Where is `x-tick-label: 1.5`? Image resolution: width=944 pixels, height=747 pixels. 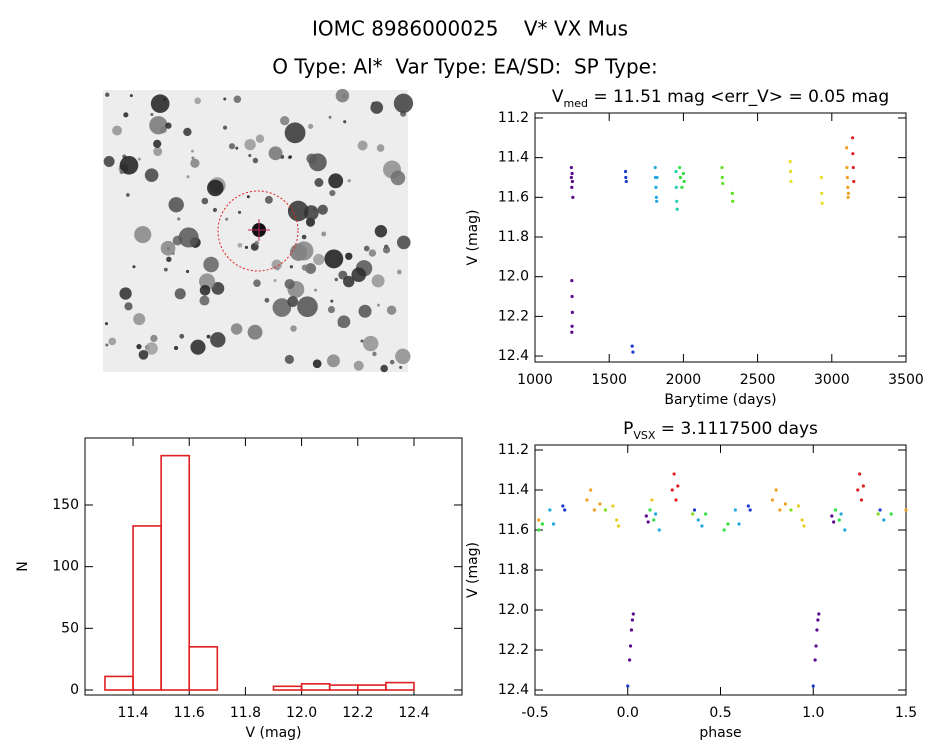 x-tick-label: 1.5 is located at coordinates (906, 713).